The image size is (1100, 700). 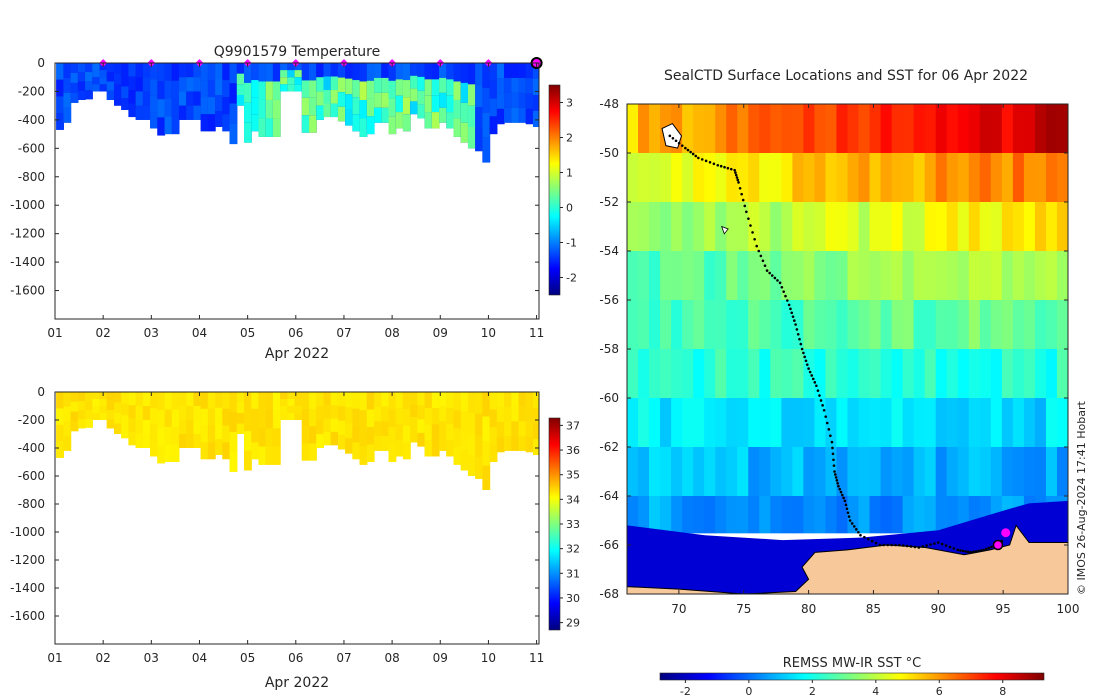 What do you see at coordinates (31, 148) in the screenshot?
I see `temperature-y-tick-label: -600` at bounding box center [31, 148].